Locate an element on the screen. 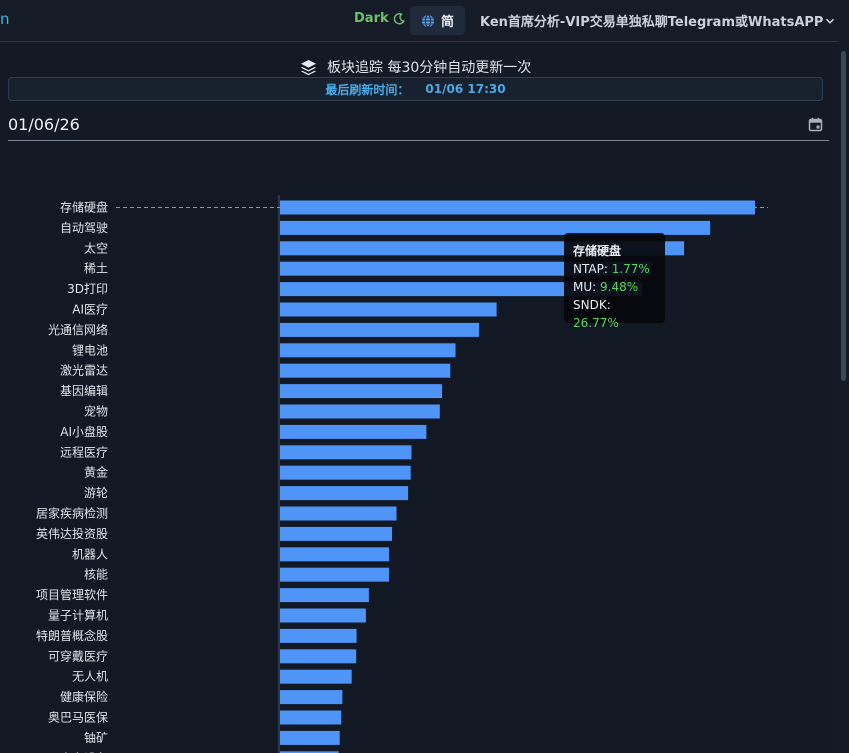  category-label: 3D打印 is located at coordinates (87, 289).